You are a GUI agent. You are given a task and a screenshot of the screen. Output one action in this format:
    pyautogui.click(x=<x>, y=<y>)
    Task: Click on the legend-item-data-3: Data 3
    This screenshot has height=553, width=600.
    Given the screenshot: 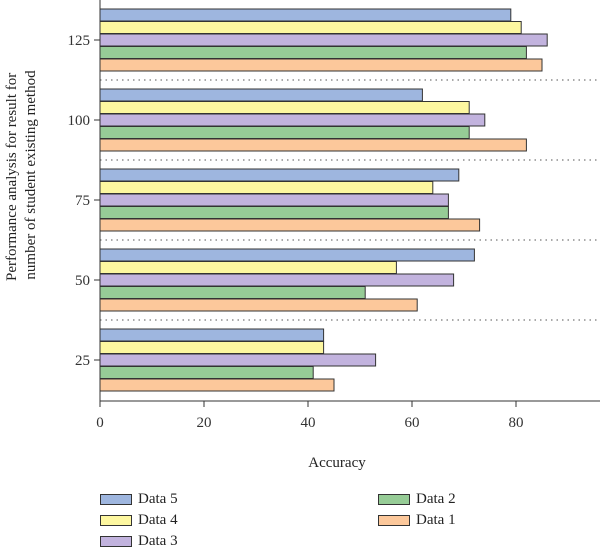 What is the action you would take?
    pyautogui.click(x=139, y=541)
    